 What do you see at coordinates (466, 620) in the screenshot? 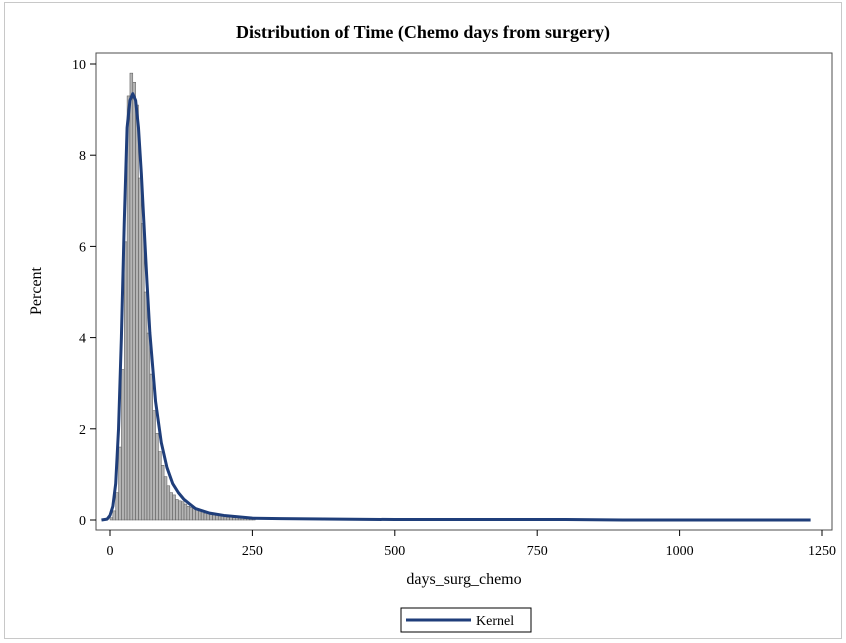
I see `legend: Kernel` at bounding box center [466, 620].